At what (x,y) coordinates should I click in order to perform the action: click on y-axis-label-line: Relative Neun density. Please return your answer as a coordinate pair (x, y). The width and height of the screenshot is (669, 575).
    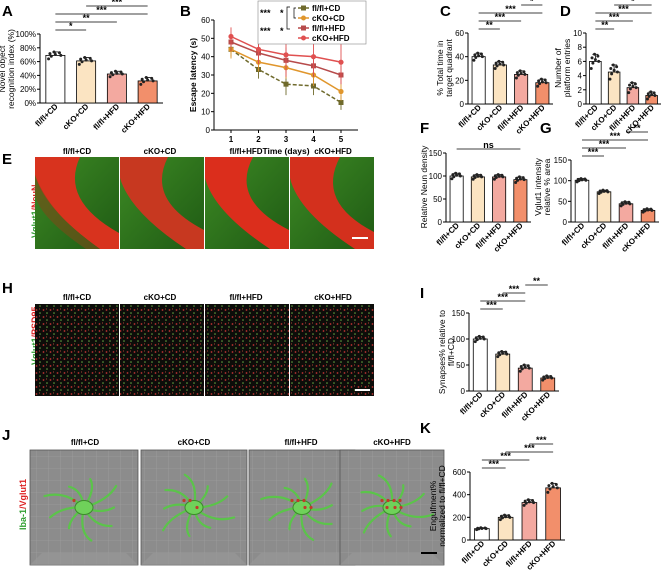
    Looking at the image, I should click on (424, 186).